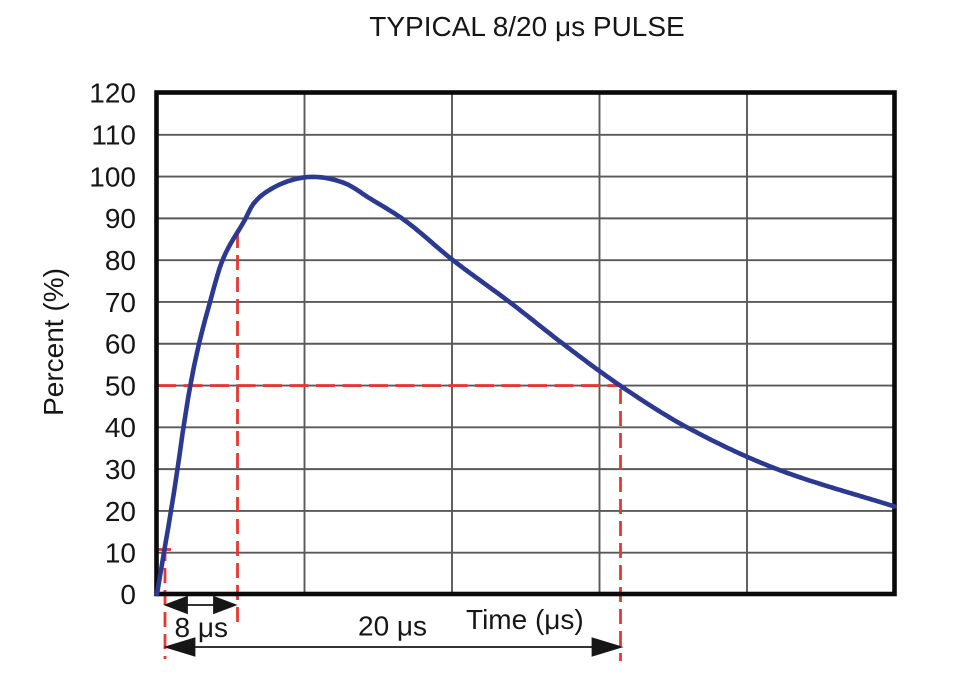 Image resolution: width=961 pixels, height=677 pixels. Describe the element at coordinates (112, 176) in the screenshot. I see `svg-text: 100` at that location.